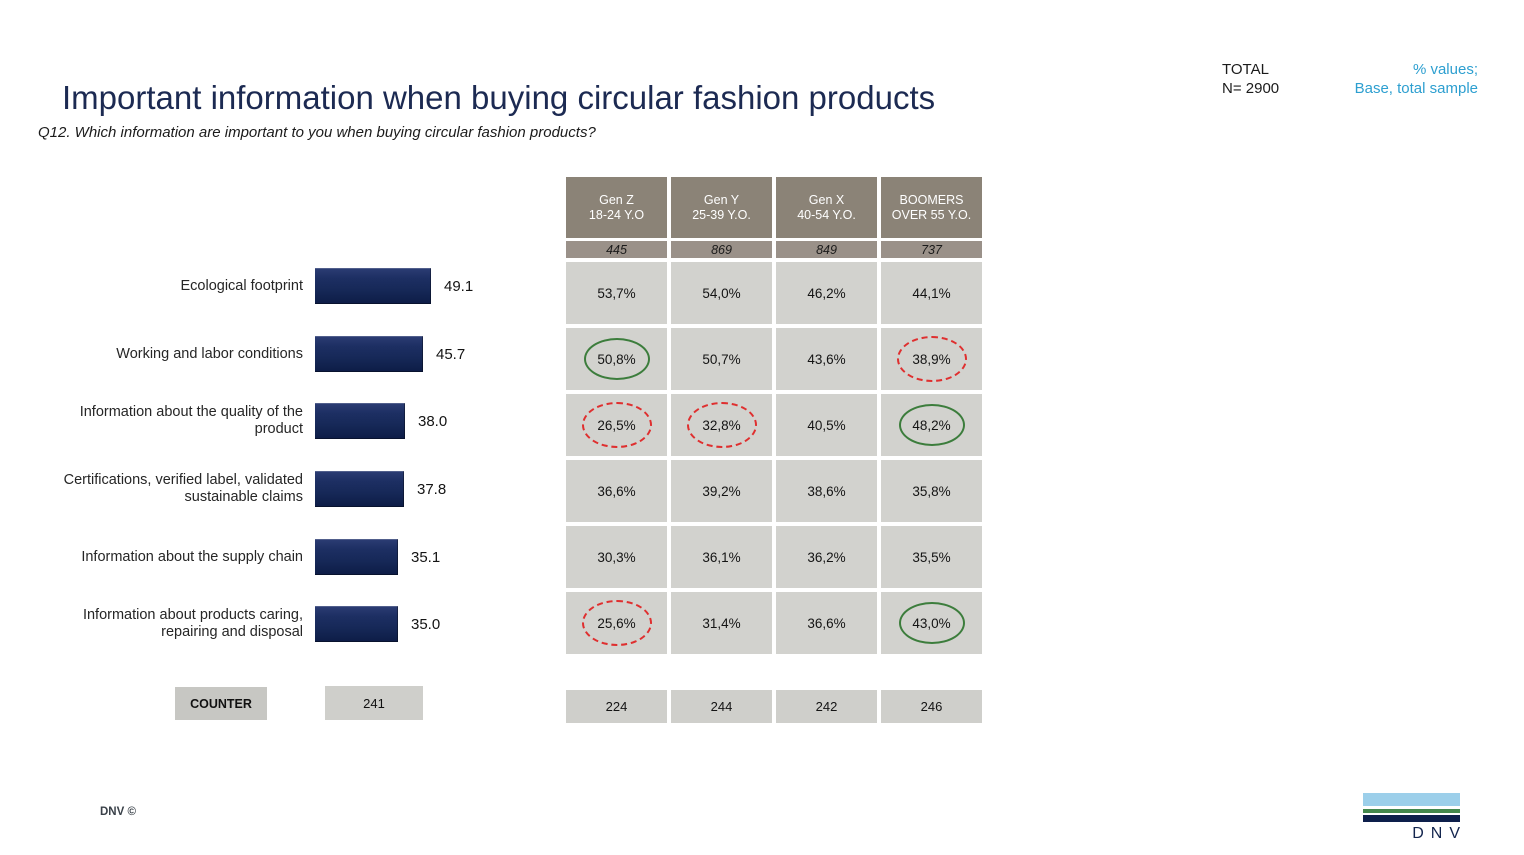  Describe the element at coordinates (721, 199) in the screenshot. I see `column-name: Gen Y` at that location.